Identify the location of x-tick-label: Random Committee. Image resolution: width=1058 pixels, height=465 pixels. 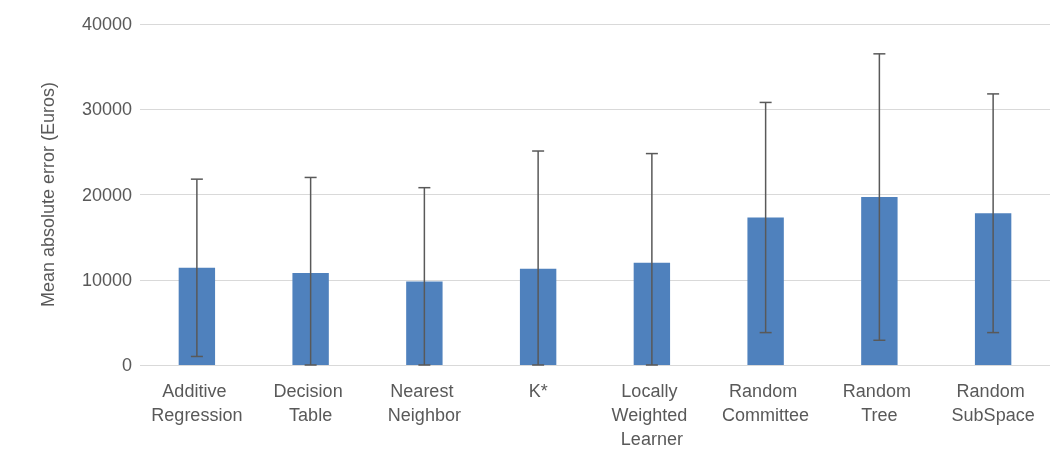
(766, 403).